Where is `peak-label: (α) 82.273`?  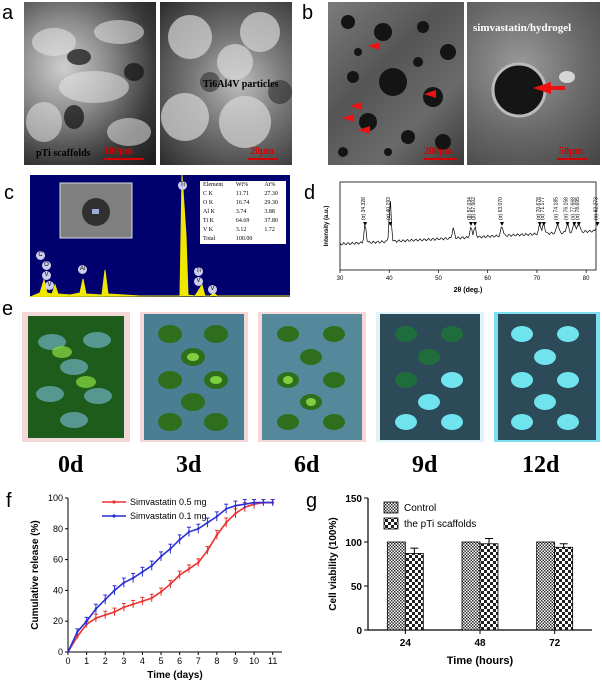 peak-label: (α) 82.273 is located at coordinates (596, 208).